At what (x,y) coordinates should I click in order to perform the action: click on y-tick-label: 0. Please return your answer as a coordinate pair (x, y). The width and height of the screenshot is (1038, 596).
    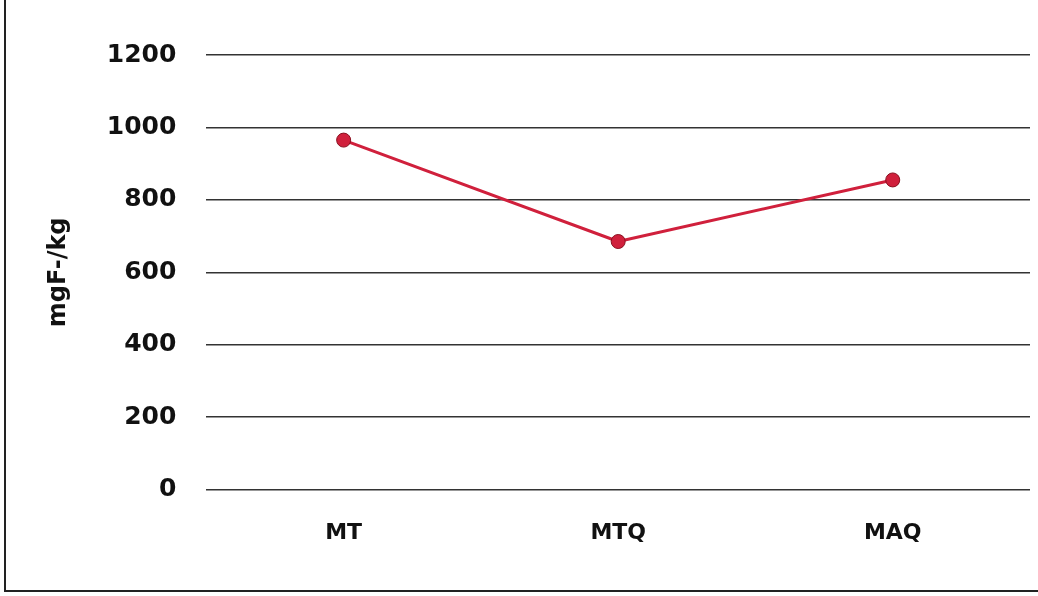
    Looking at the image, I should click on (167, 488).